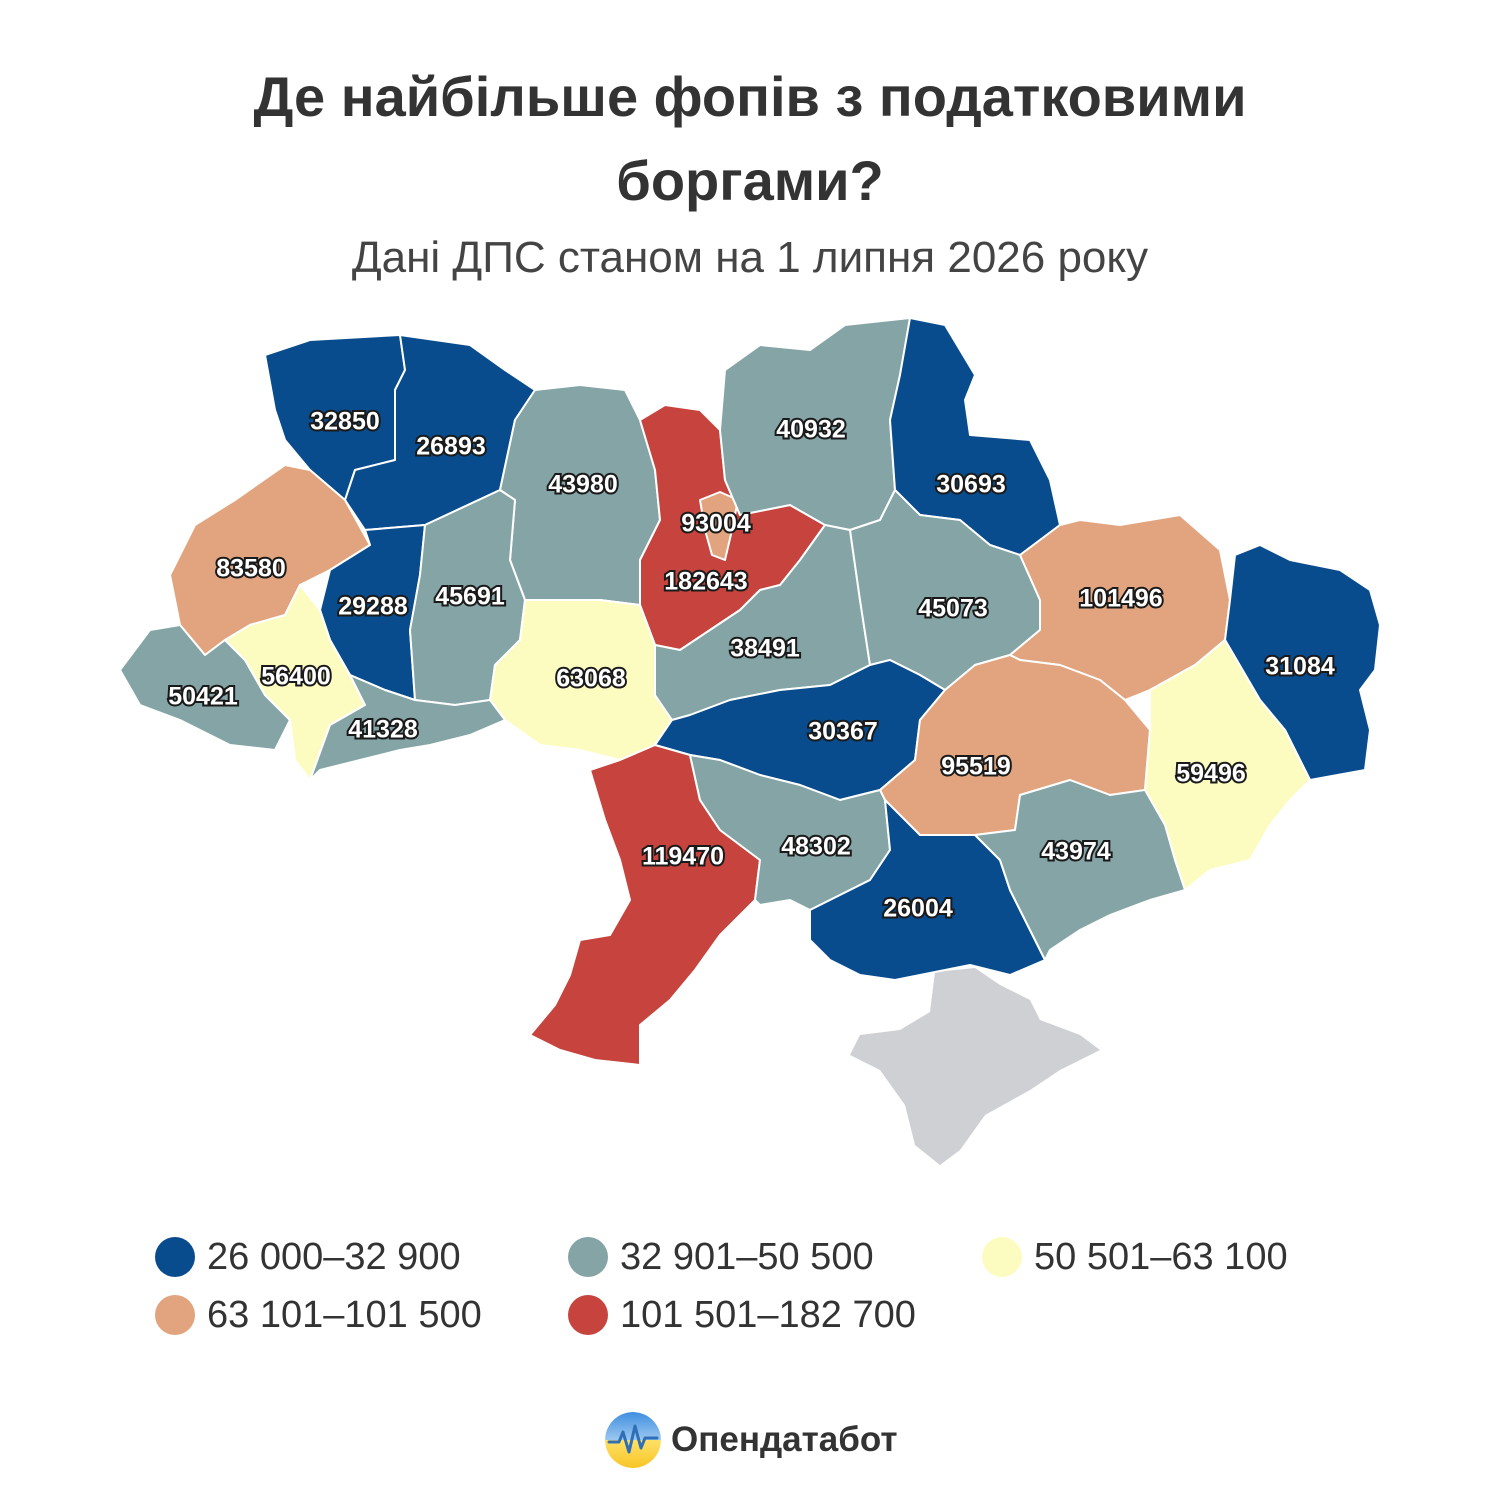  Describe the element at coordinates (373, 607) in the screenshot. I see `region-label-ternopil: 29288` at that location.